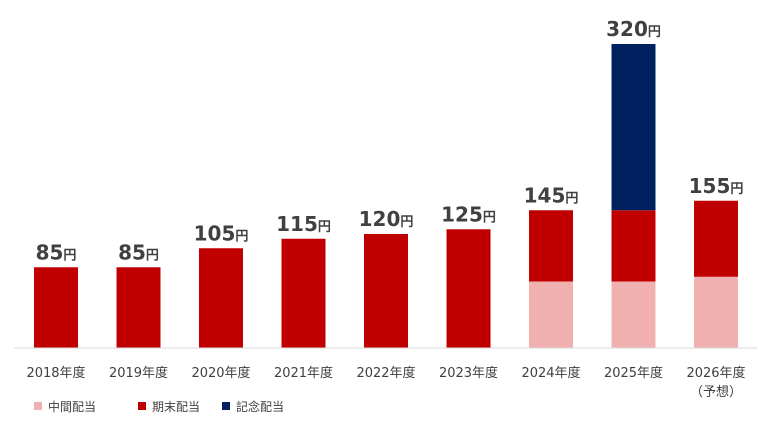  I want to click on total-unit-2: 円, so click(241, 236).